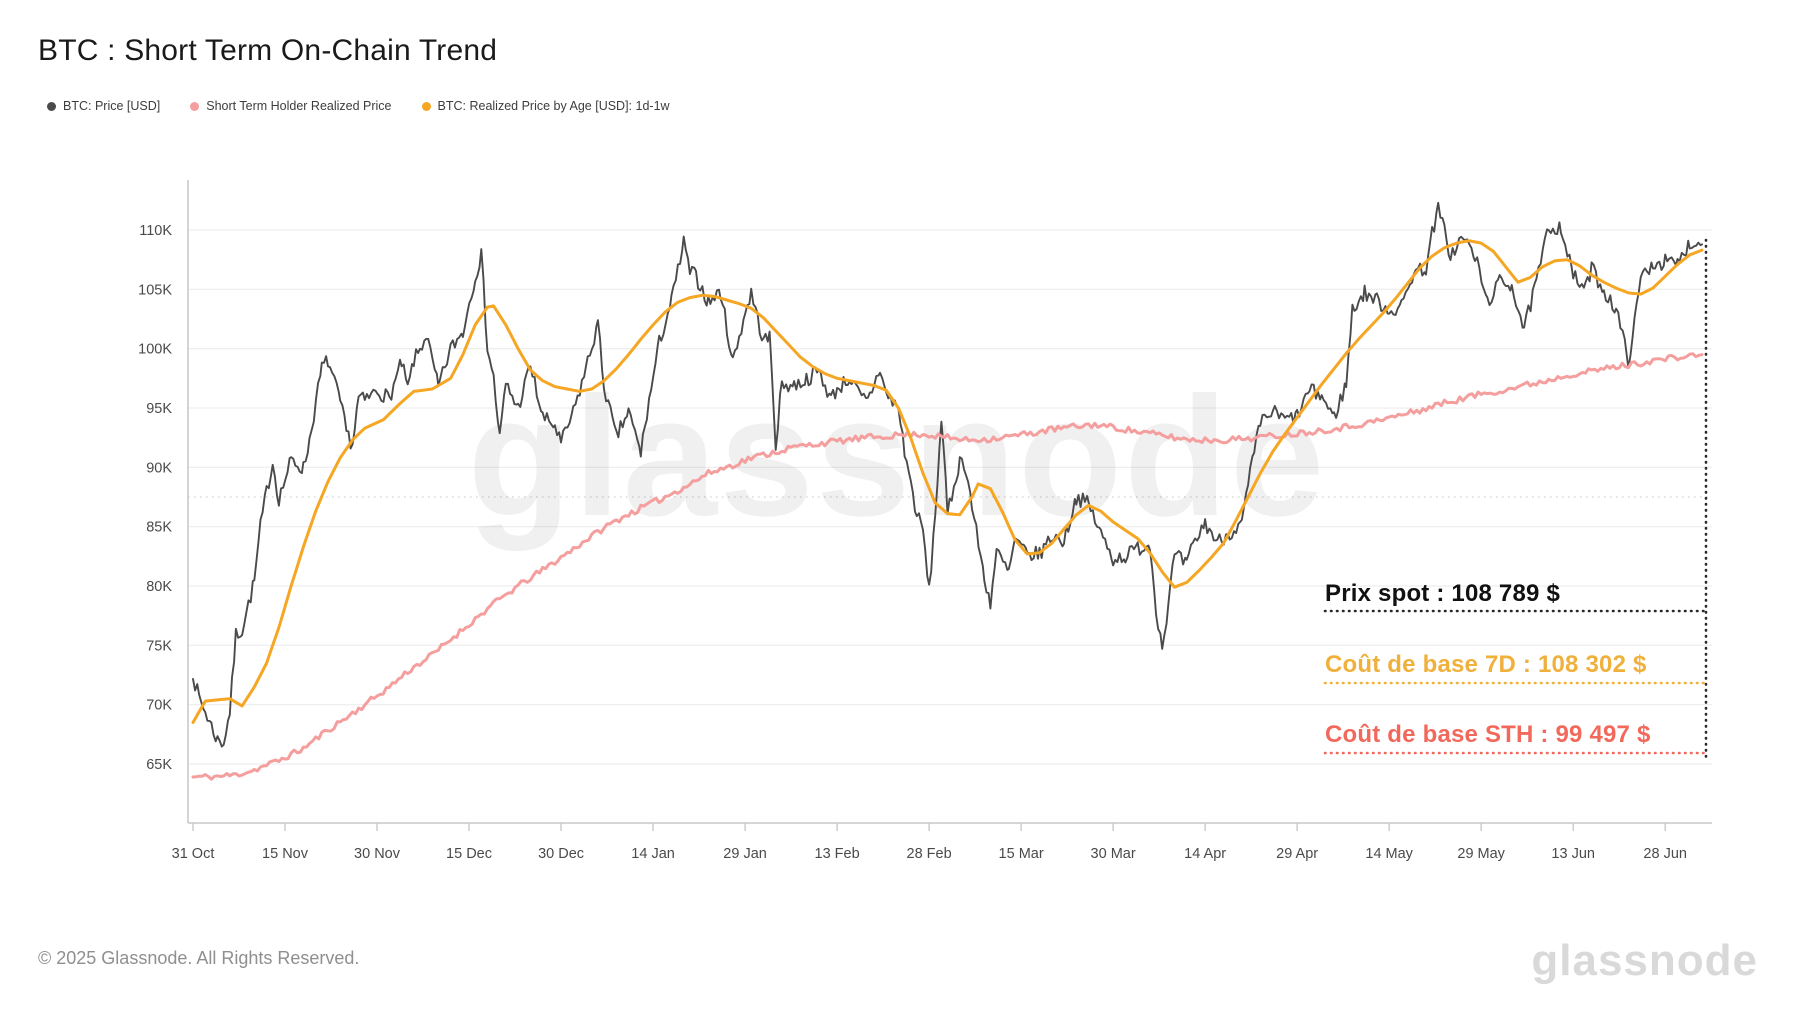 This screenshot has height=1013, width=1800. What do you see at coordinates (1573, 854) in the screenshot?
I see `x-axis-label: 13 Jun` at bounding box center [1573, 854].